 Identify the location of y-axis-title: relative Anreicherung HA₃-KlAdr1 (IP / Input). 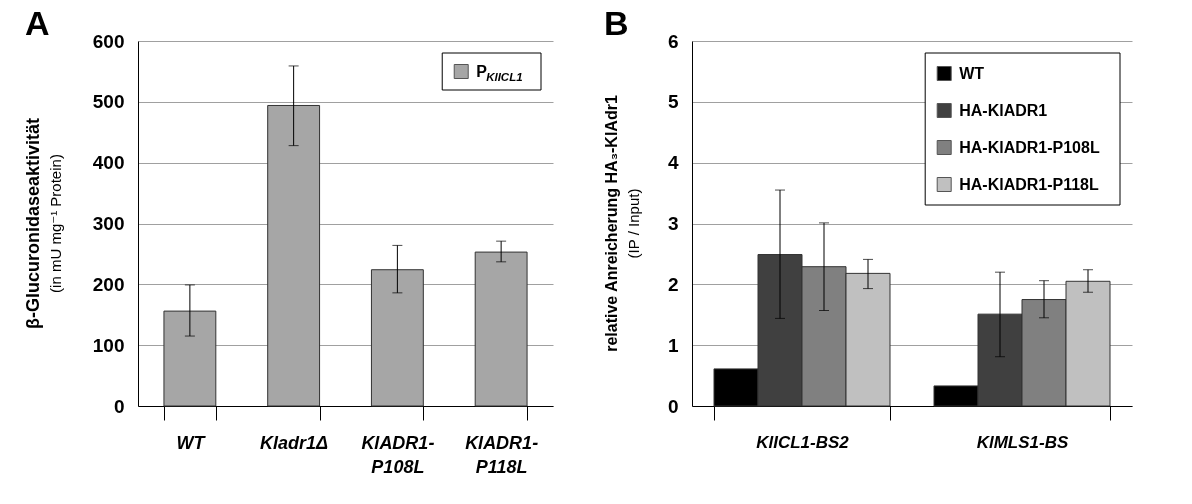
(622, 223).